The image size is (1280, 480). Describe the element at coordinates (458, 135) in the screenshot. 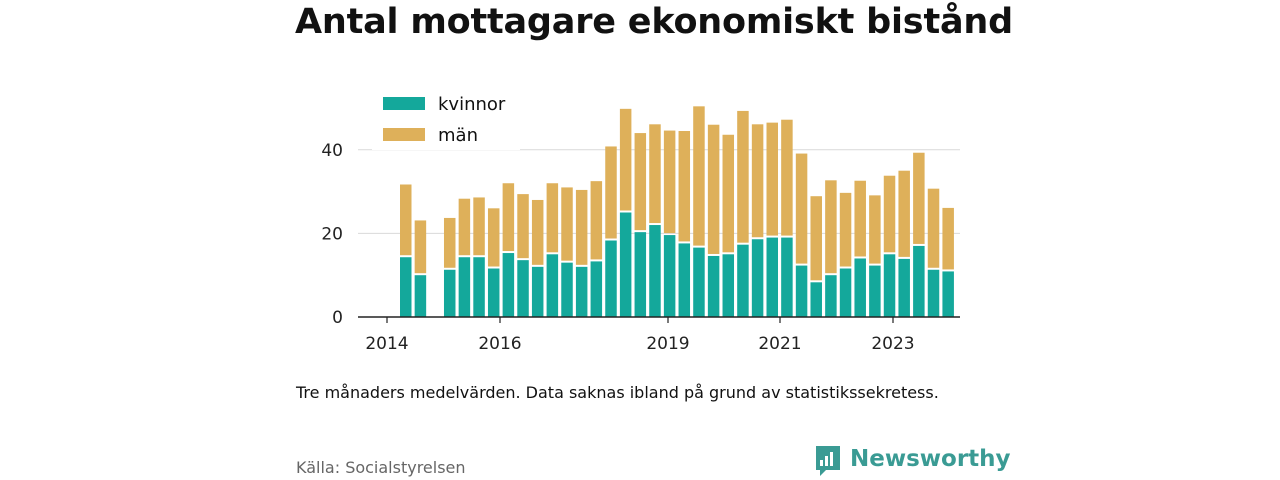

I see `legend-label: män` at that location.